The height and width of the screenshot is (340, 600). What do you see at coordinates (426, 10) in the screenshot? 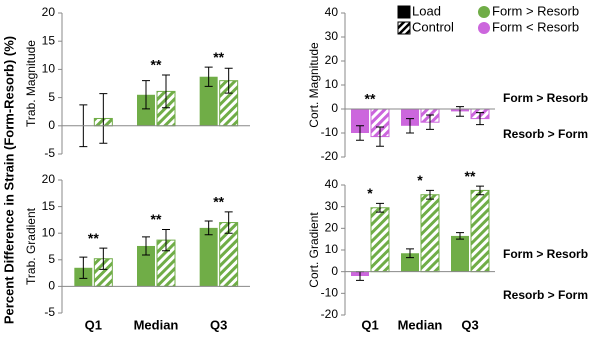
I see `legend-label: Load` at bounding box center [426, 10].